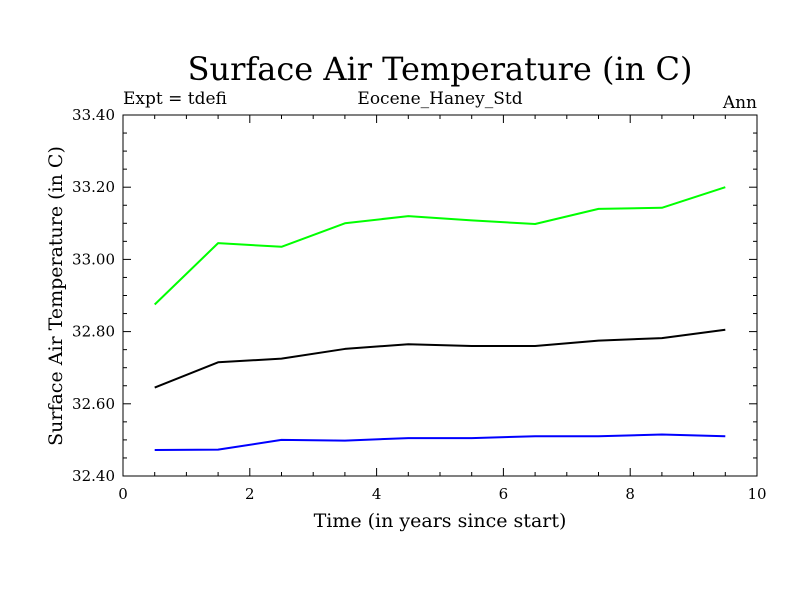 The image size is (800, 600). Describe the element at coordinates (93, 187) in the screenshot. I see `y-tick-label: 33.20` at that location.